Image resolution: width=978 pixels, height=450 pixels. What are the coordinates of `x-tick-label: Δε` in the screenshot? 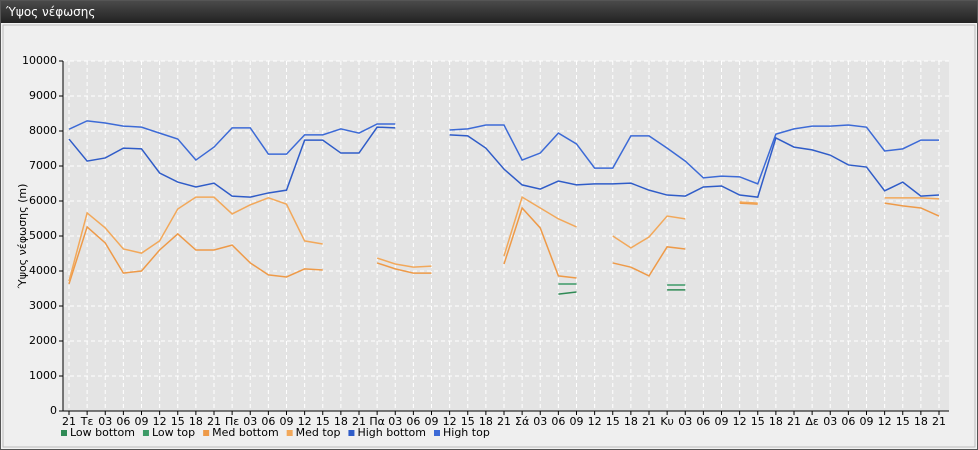 It's located at (812, 421).